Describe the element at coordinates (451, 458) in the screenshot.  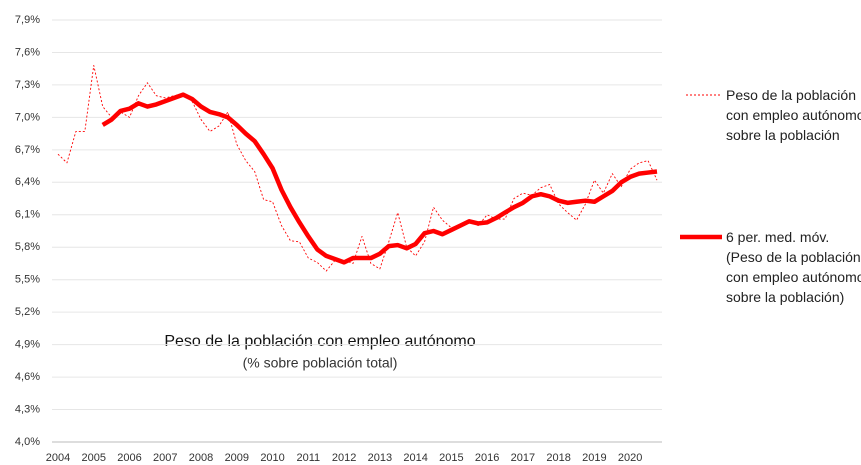
I see `x-tick-label: 2015` at that location.